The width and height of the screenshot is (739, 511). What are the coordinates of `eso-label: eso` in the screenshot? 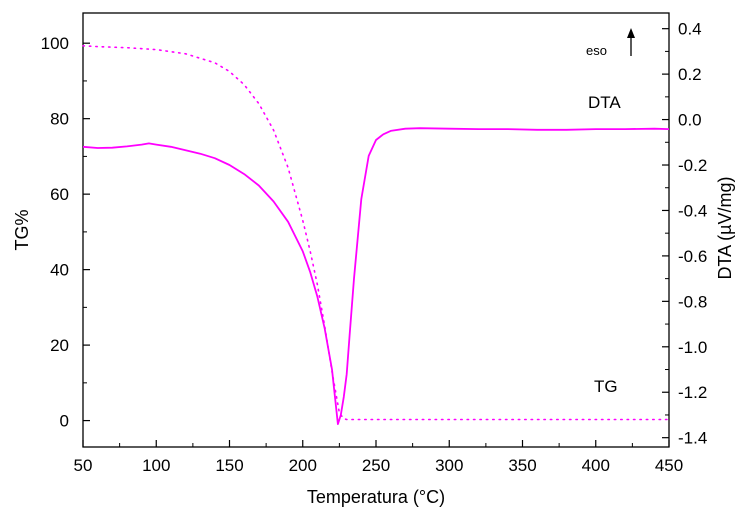 It's located at (596, 50).